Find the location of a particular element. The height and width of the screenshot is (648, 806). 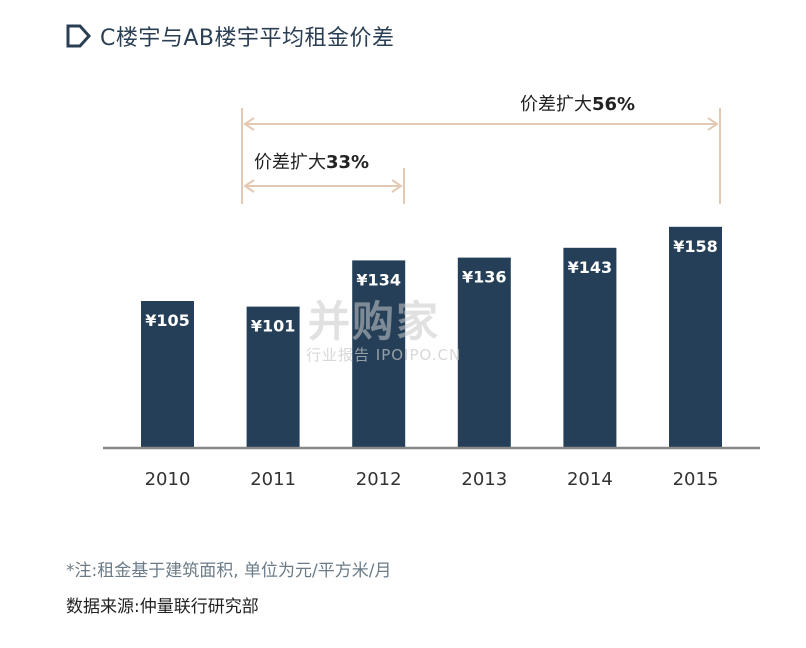

x-tick-2012: 2012 is located at coordinates (379, 479).